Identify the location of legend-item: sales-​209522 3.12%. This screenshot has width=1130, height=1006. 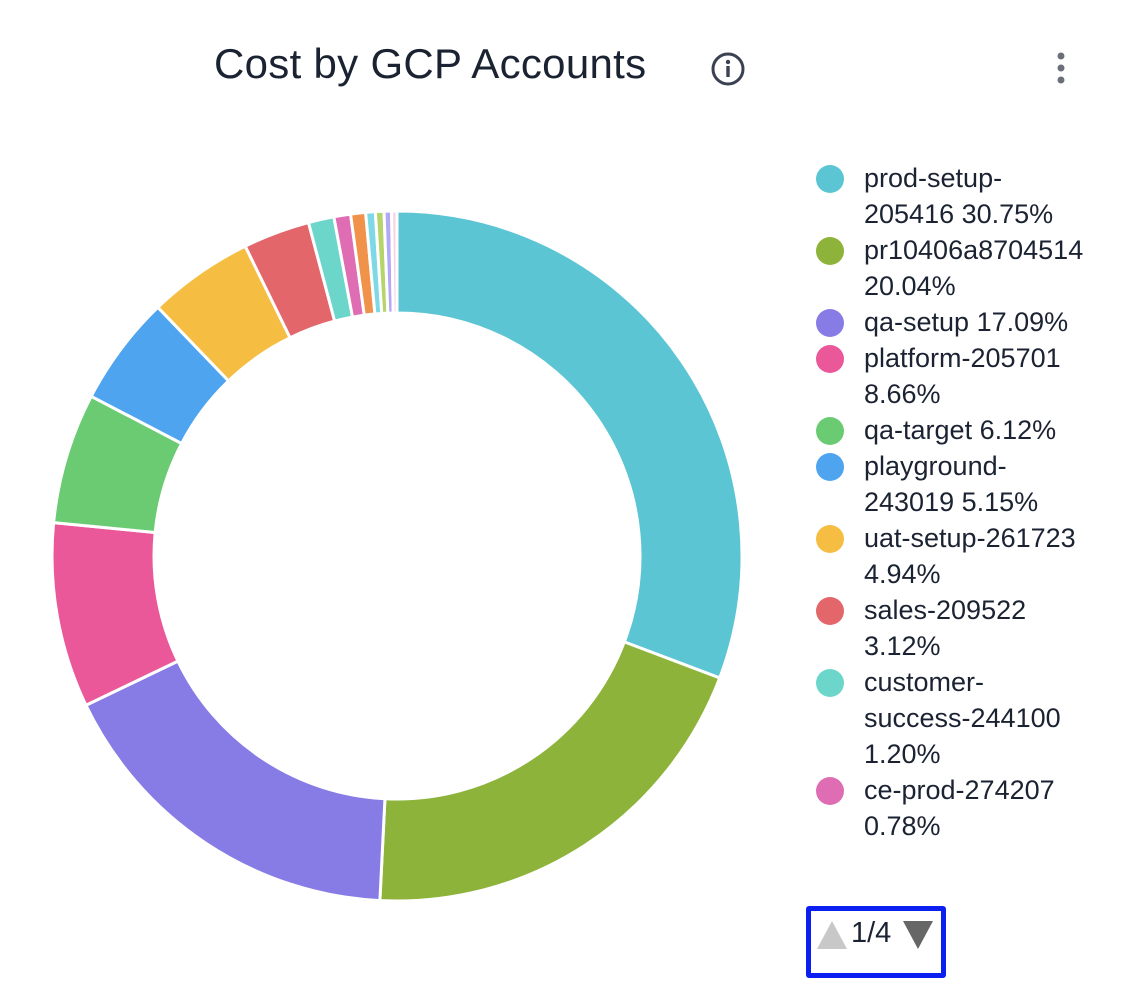
(951, 628).